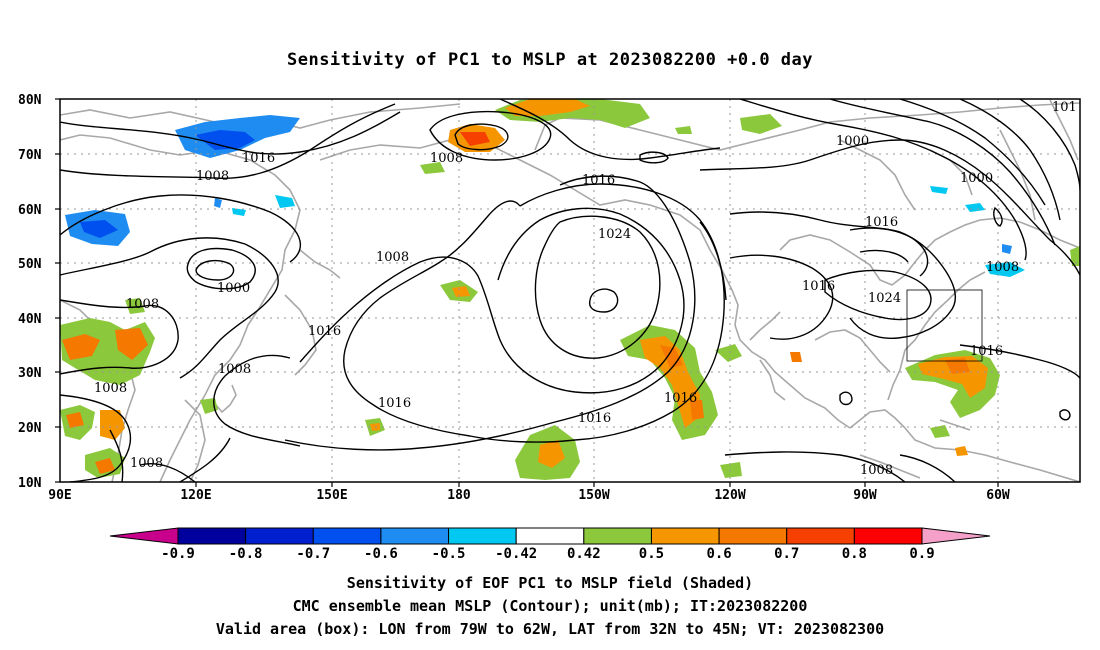 The width and height of the screenshot is (1100, 650). Describe the element at coordinates (729, 495) in the screenshot. I see `lon-label: 120W` at that location.